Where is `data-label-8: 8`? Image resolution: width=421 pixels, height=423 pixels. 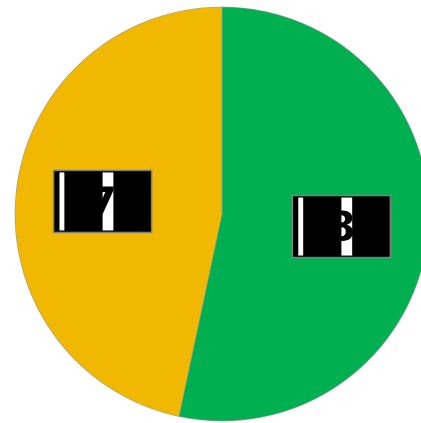 data-label-8: 8 is located at coordinates (341, 226).